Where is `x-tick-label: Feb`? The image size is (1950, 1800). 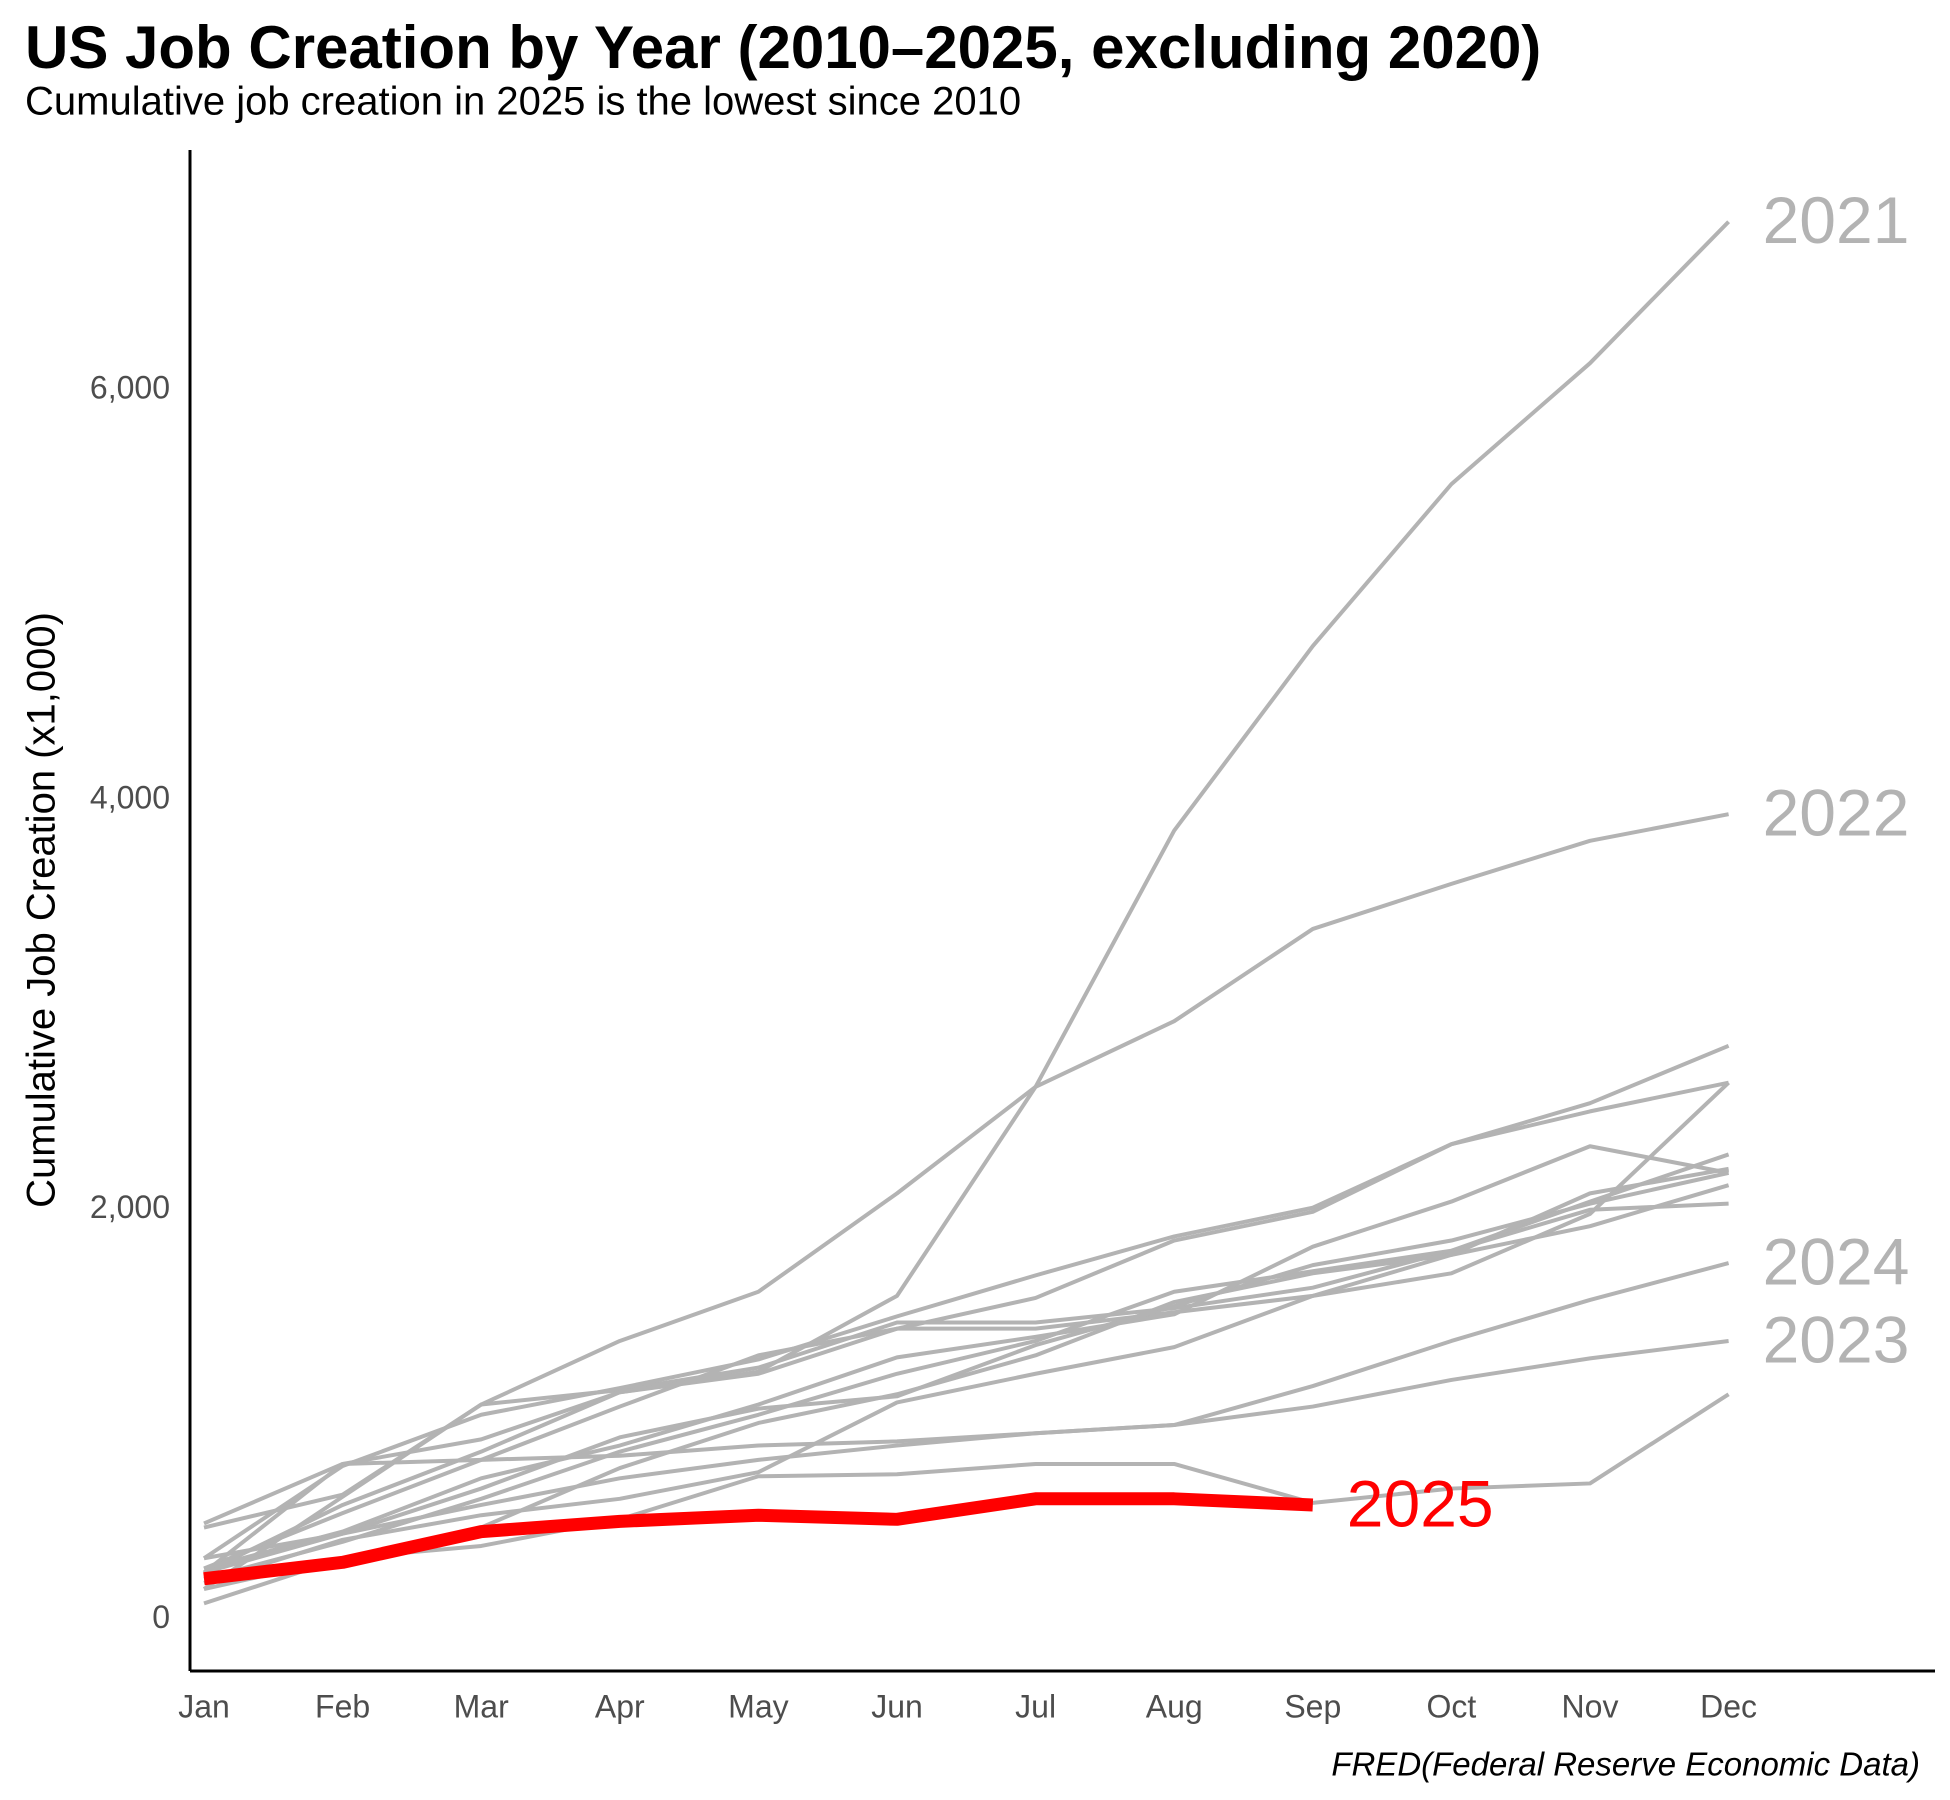
x-tick-label: Feb is located at coordinates (342, 1706).